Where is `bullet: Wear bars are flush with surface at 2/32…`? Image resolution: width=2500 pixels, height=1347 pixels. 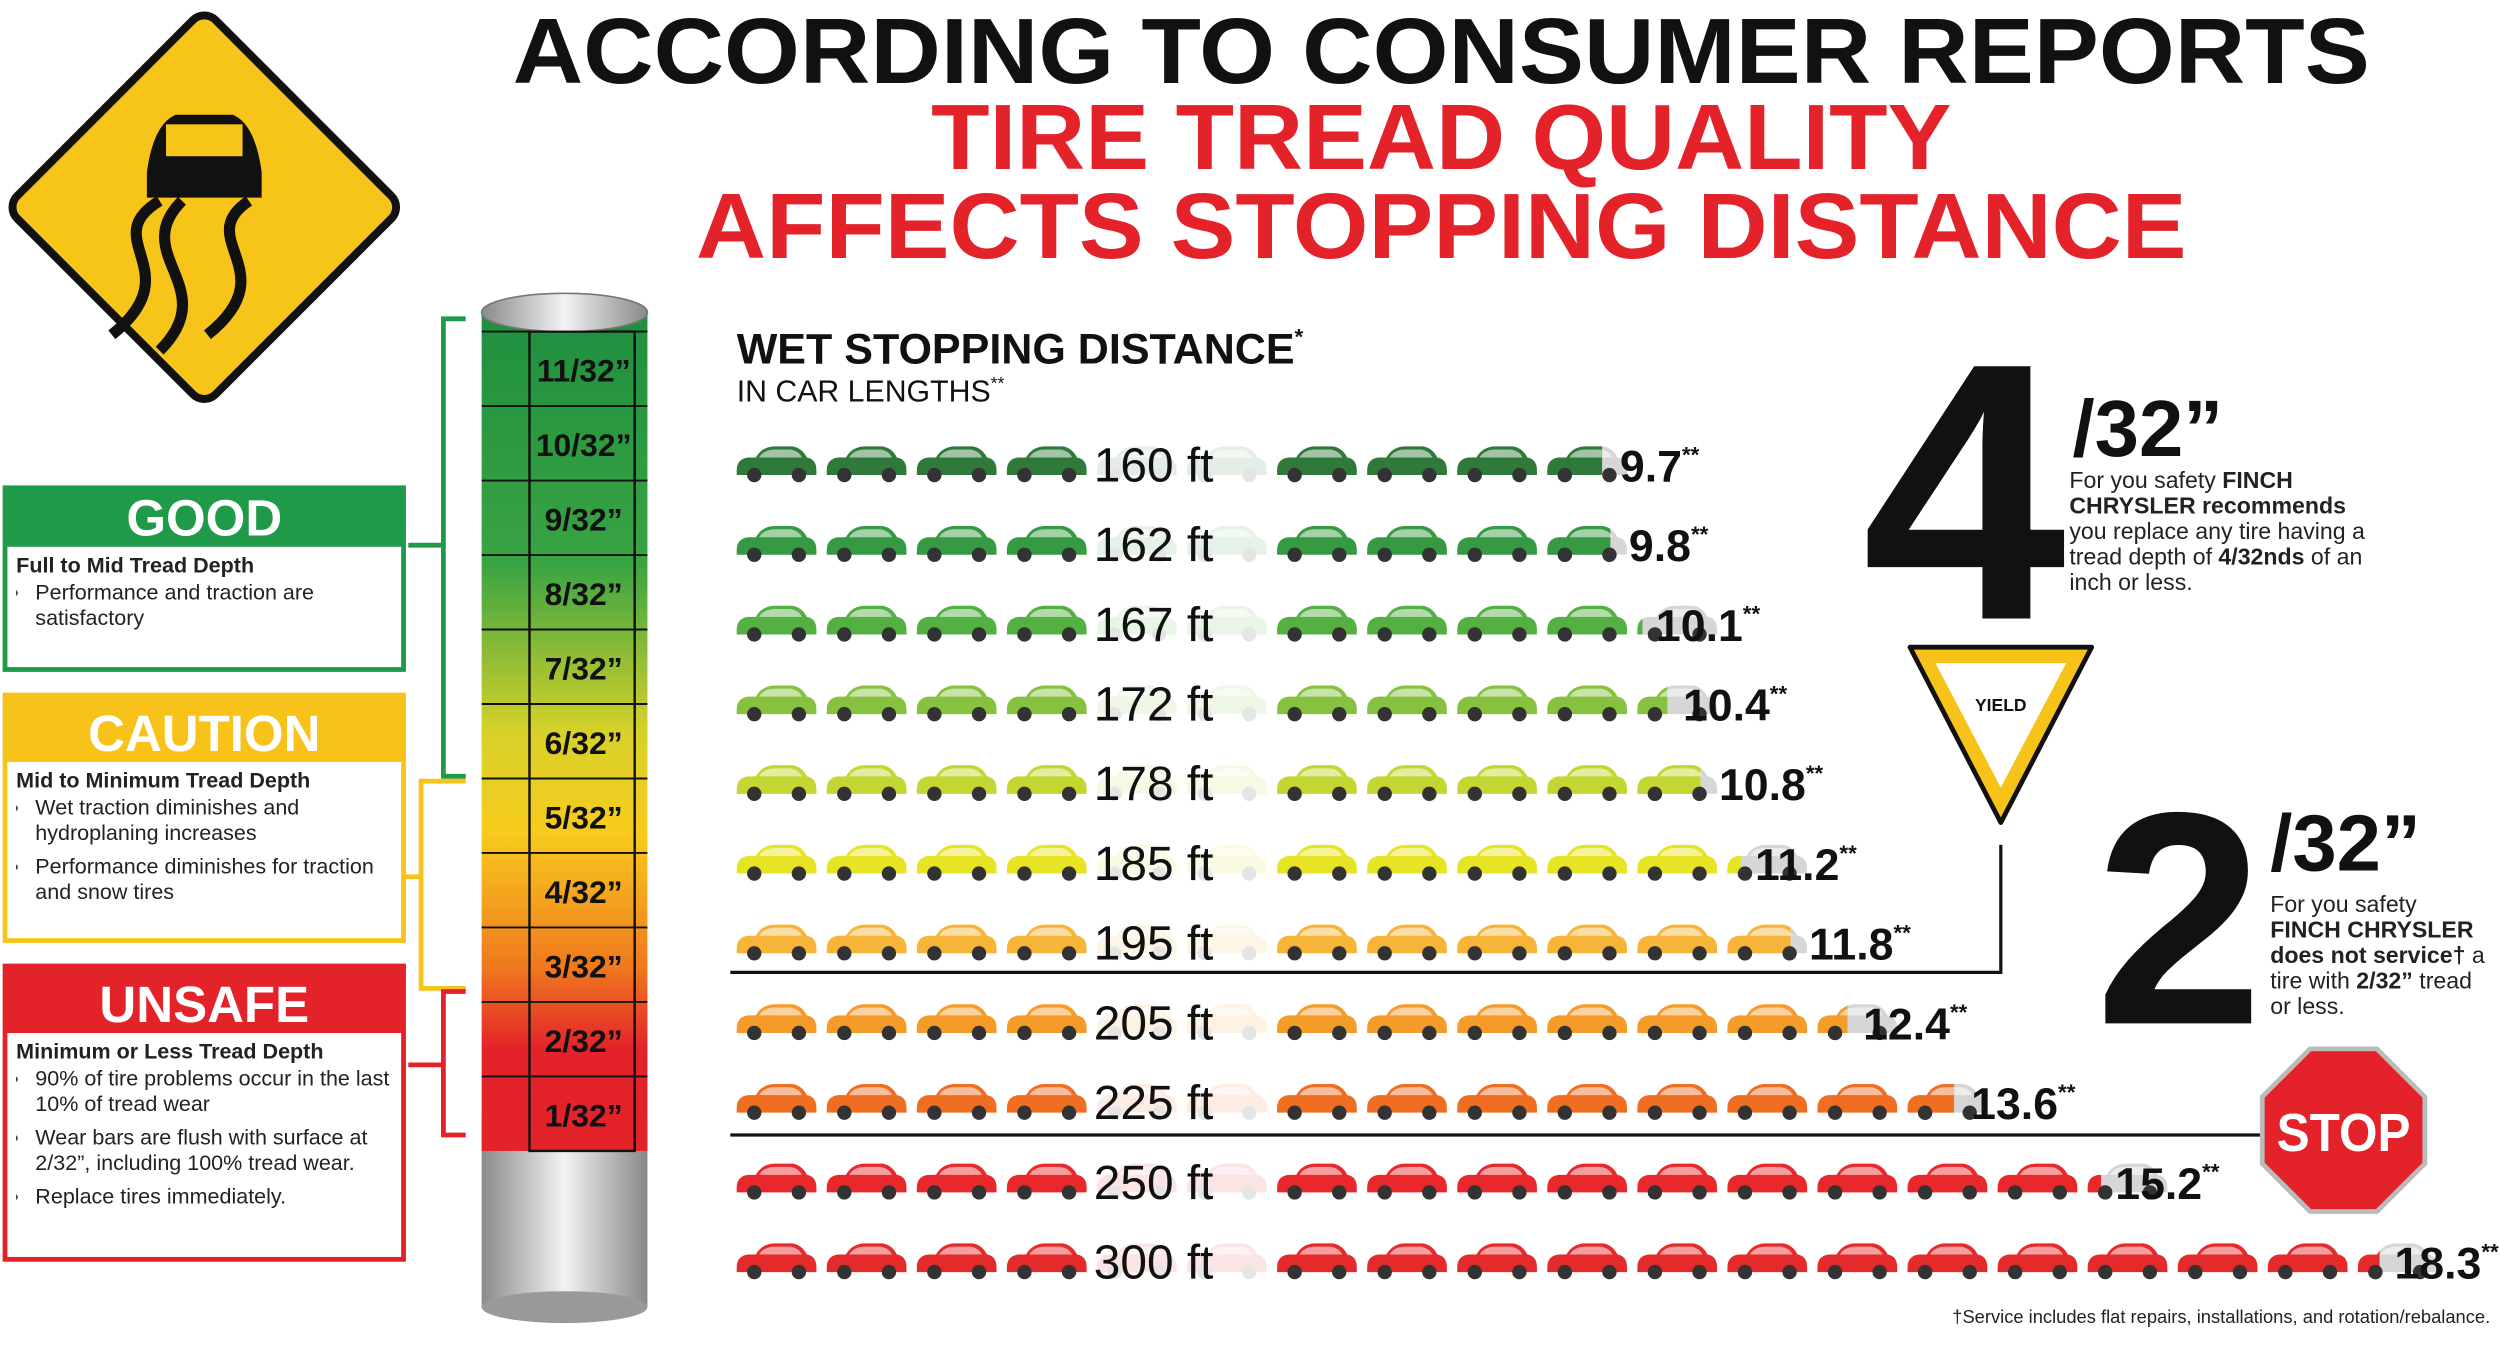
bullet: Wear bars are flush with surface at 2/32… is located at coordinates (215, 1150).